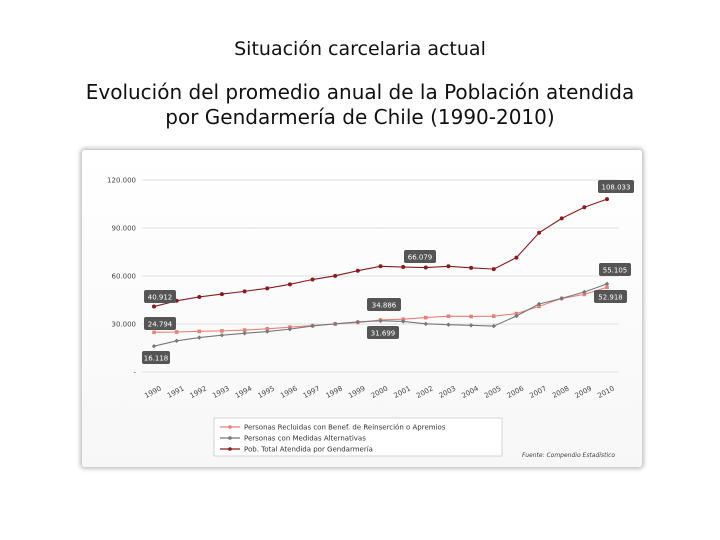 The image size is (720, 540). What do you see at coordinates (516, 392) in the screenshot?
I see `x-tick-label: 2006` at bounding box center [516, 392].